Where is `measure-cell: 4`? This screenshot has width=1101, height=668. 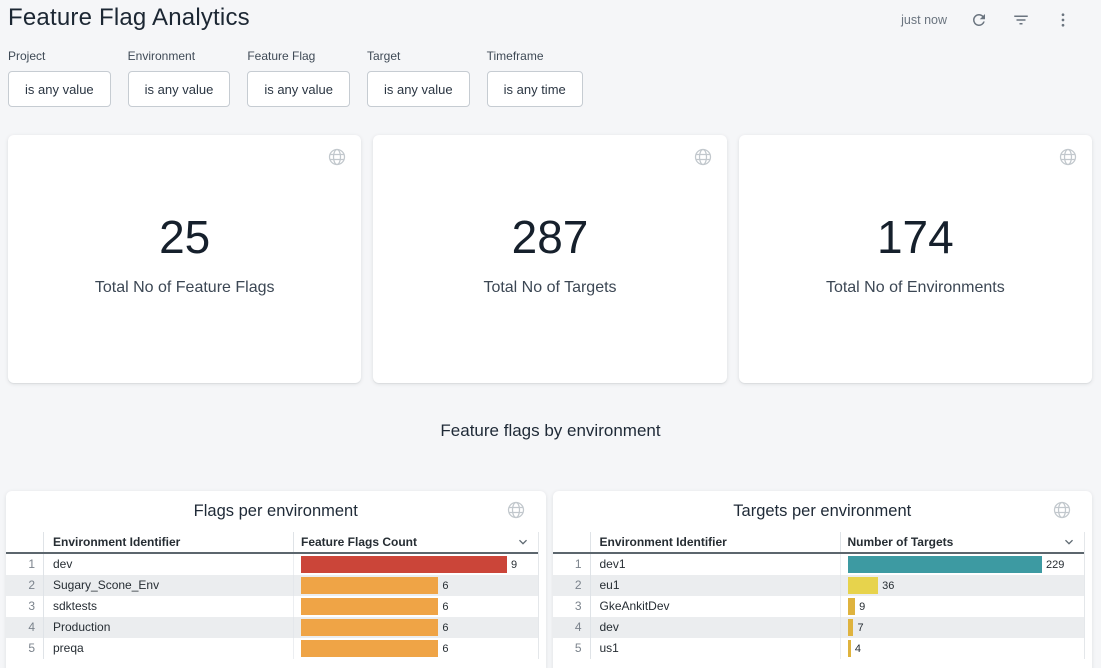
measure-cell: 4 is located at coordinates (963, 648).